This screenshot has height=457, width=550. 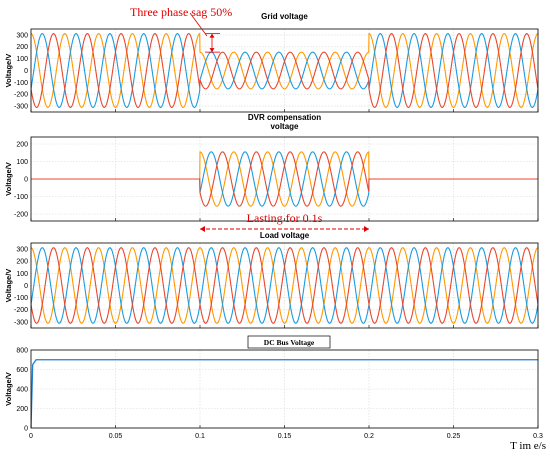 What do you see at coordinates (22, 350) in the screenshot?
I see `y-tick-label: 800` at bounding box center [22, 350].